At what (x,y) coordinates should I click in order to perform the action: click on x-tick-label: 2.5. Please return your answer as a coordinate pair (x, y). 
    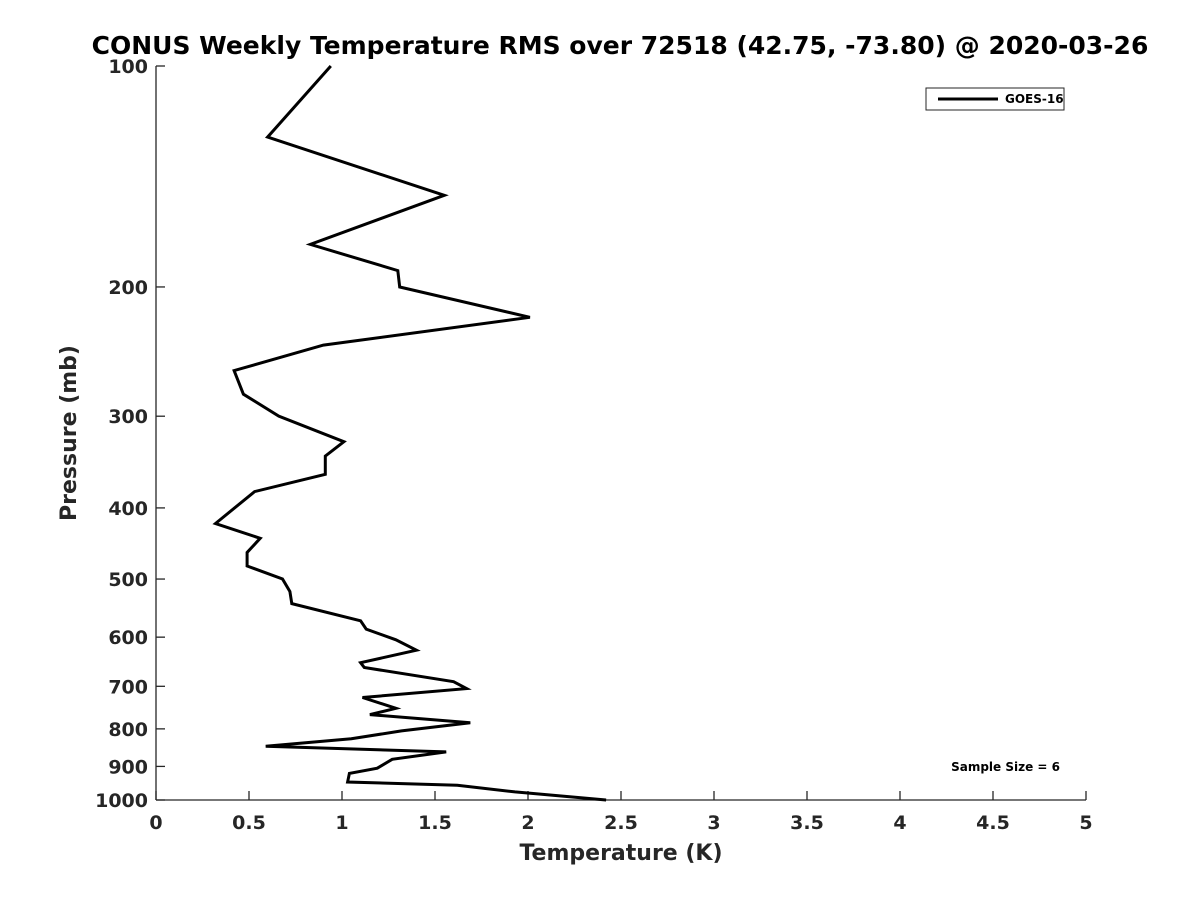
    Looking at the image, I should click on (621, 823).